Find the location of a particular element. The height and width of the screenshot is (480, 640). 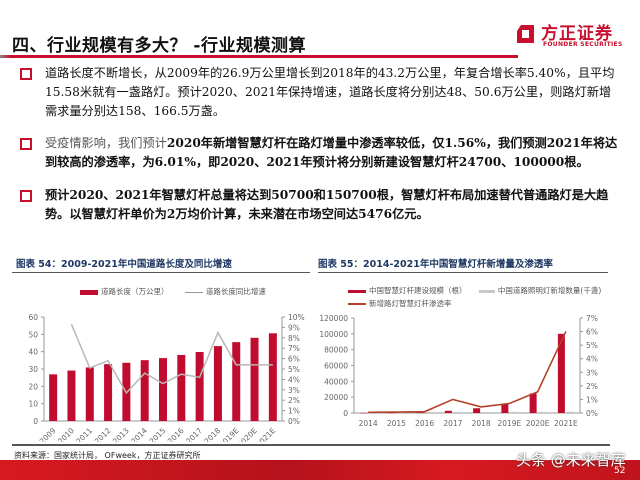

y-tick-label: 20000 is located at coordinates (336, 397).